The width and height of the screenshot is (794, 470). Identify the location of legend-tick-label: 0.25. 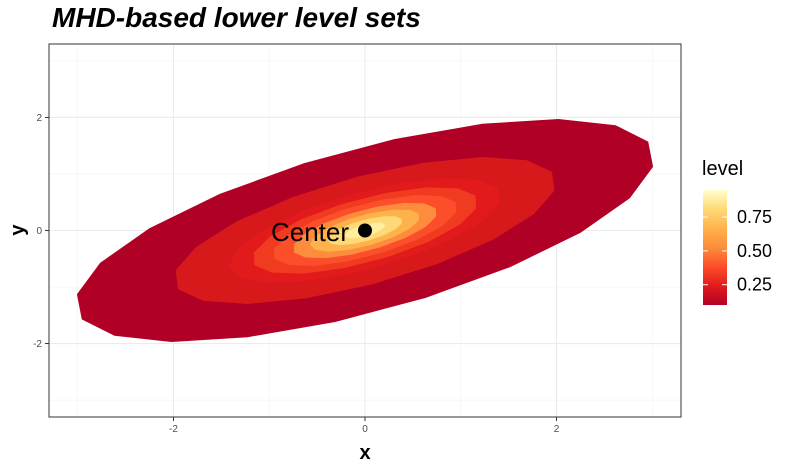
(754, 285).